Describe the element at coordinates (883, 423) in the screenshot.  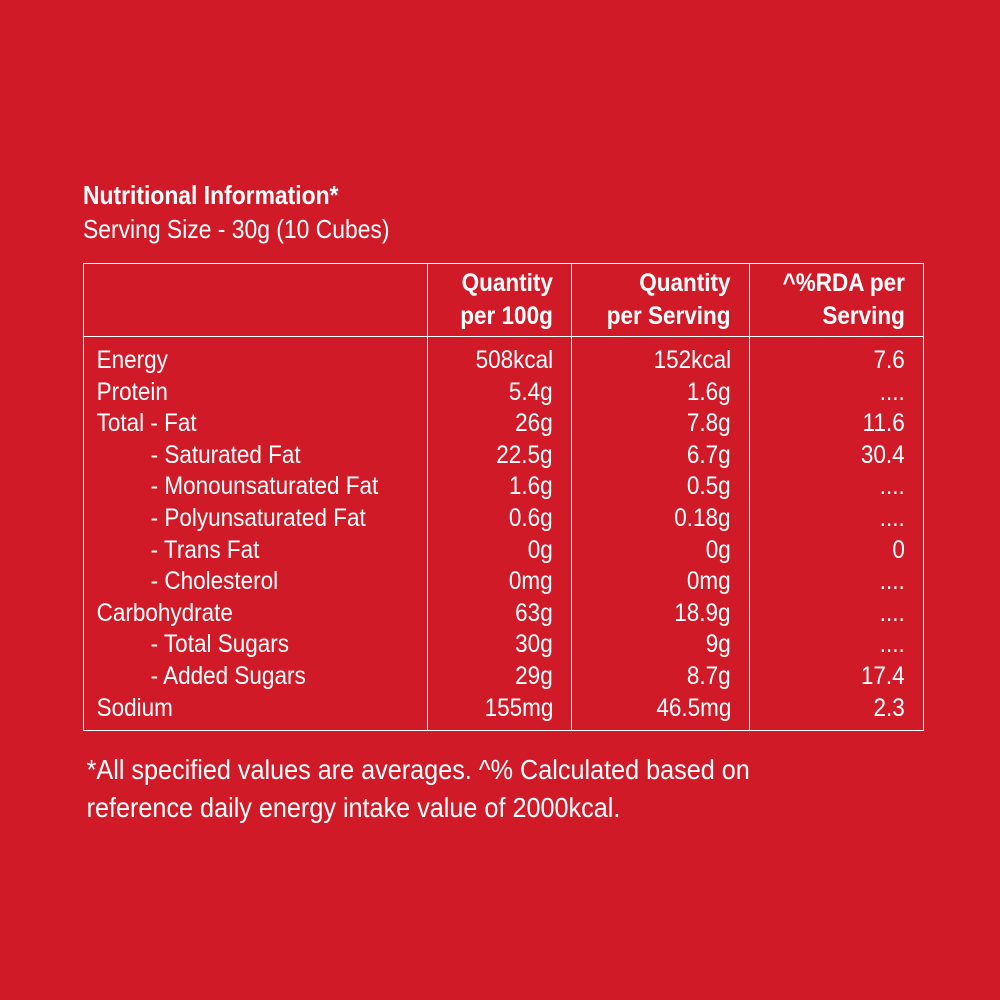
I see `value-rda-text: 11.6` at that location.